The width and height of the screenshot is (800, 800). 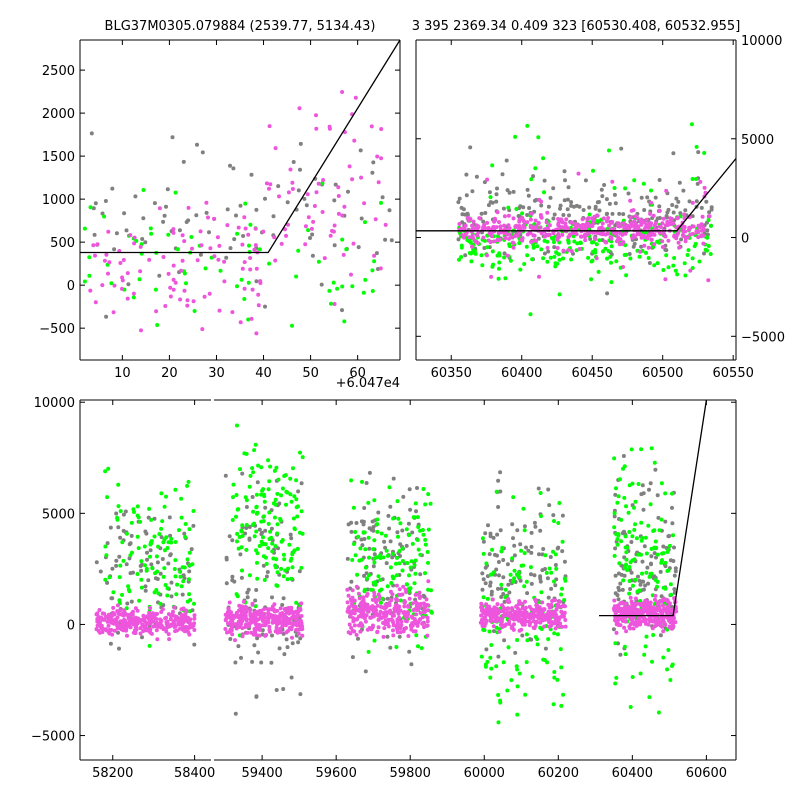 I want to click on bottom-y-tick-label: 5000, so click(x=58, y=514).